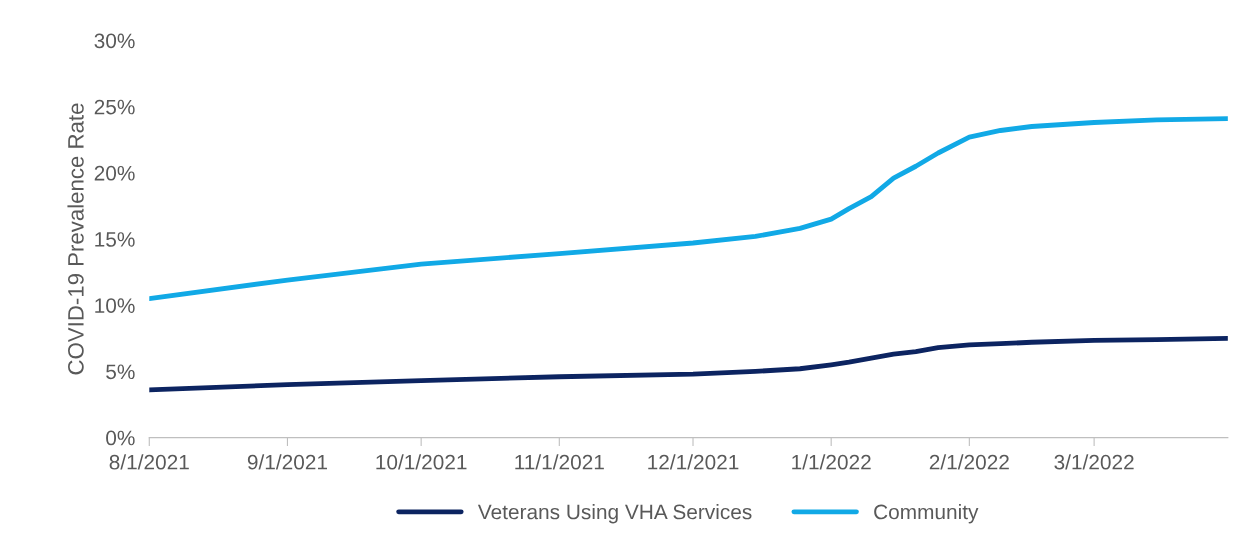 The width and height of the screenshot is (1244, 547). What do you see at coordinates (149, 462) in the screenshot?
I see `x-tick-label: 8/1/2021` at bounding box center [149, 462].